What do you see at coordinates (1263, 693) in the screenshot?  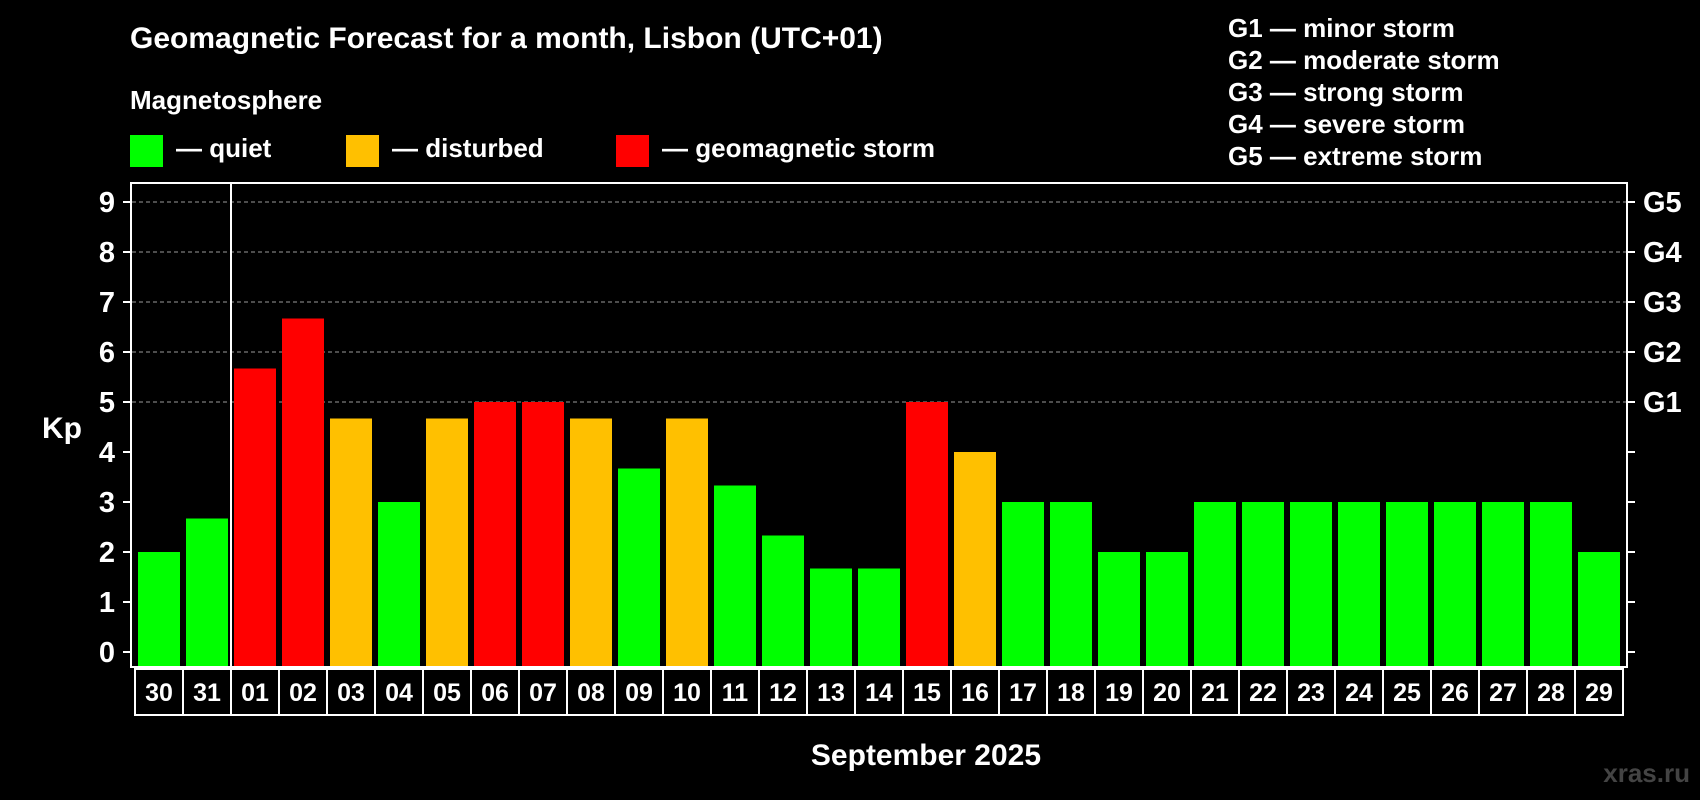 I see `day-label-22: 22` at bounding box center [1263, 693].